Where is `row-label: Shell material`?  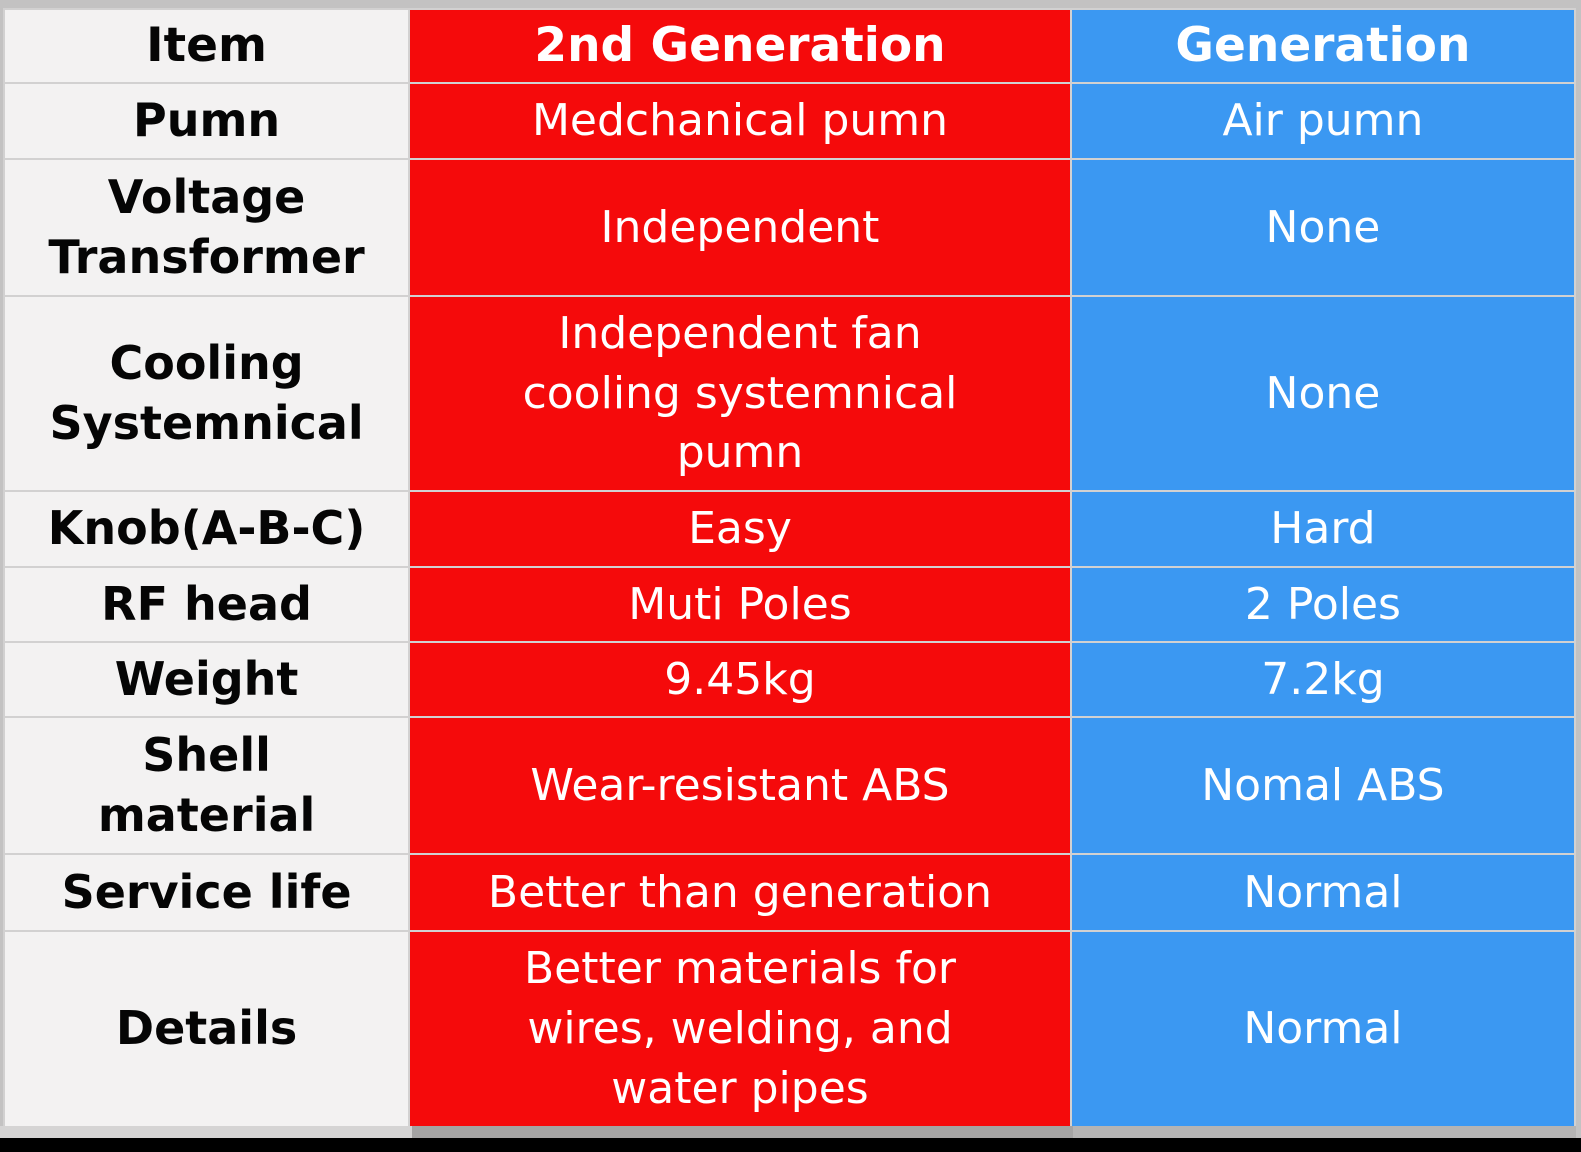 row-label: Shell material is located at coordinates (206, 785).